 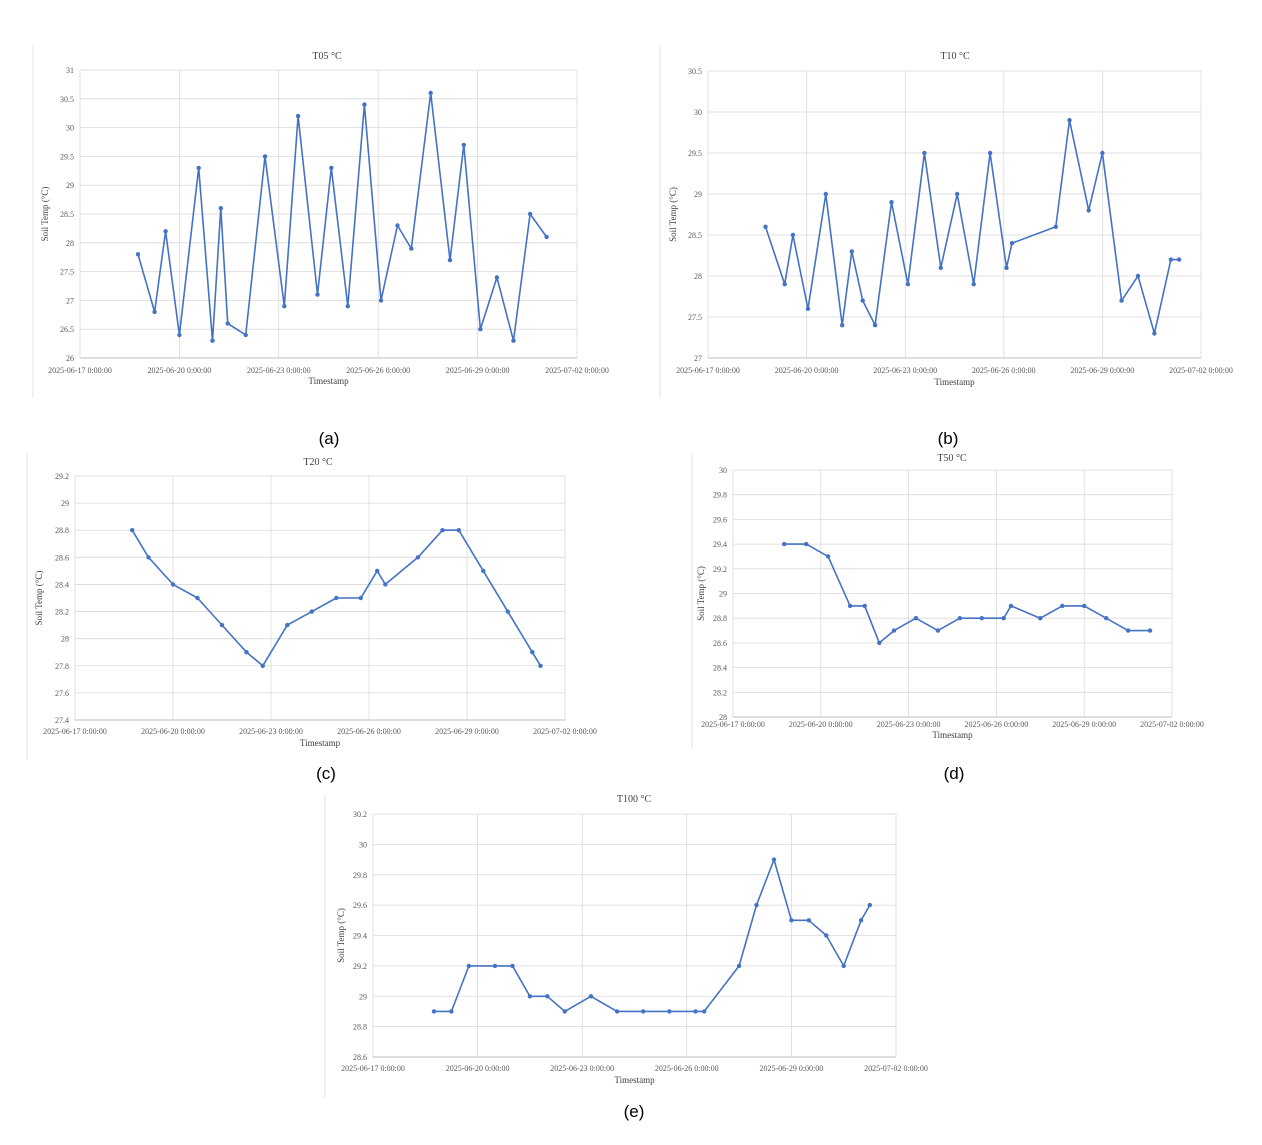 I want to click on y-tick-label: 29.5, so click(x=695, y=153).